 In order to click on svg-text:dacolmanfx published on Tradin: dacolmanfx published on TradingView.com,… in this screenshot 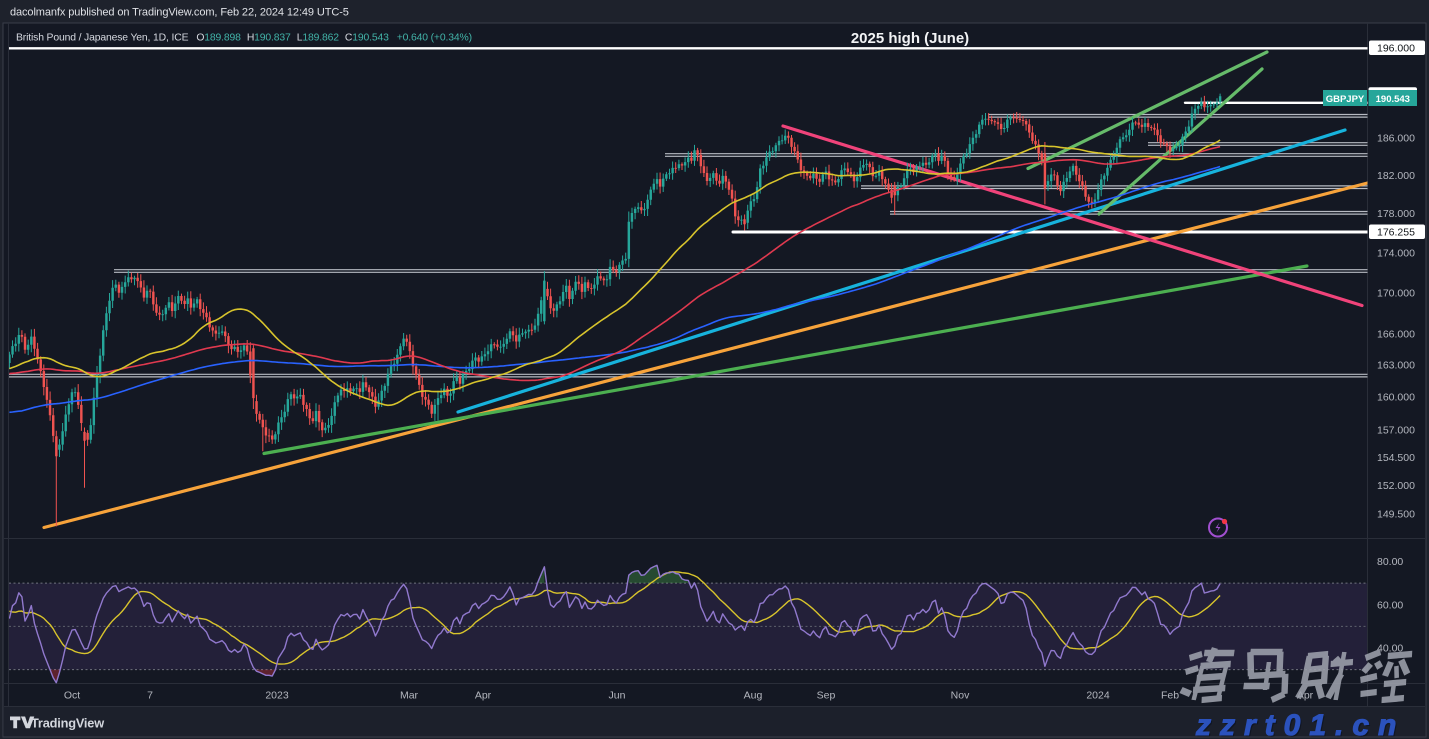, I will do `click(179, 13)`.